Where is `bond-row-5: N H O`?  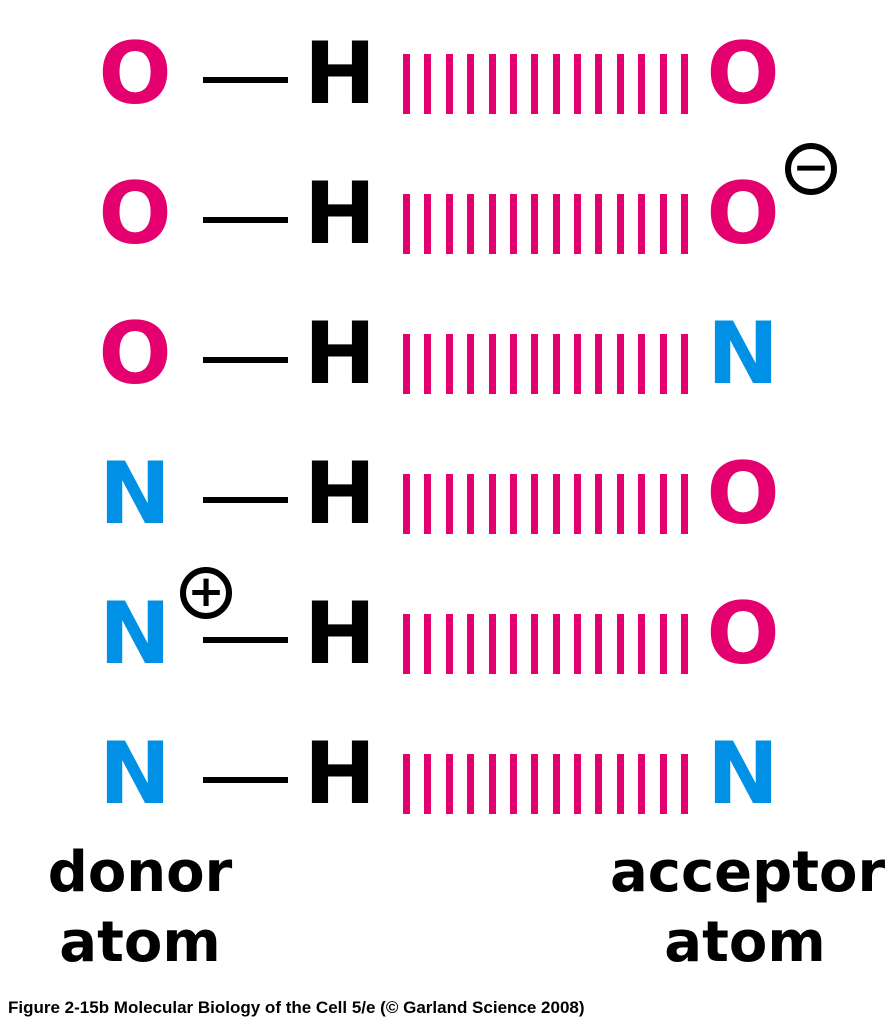 bond-row-5: N H O is located at coordinates (443, 634).